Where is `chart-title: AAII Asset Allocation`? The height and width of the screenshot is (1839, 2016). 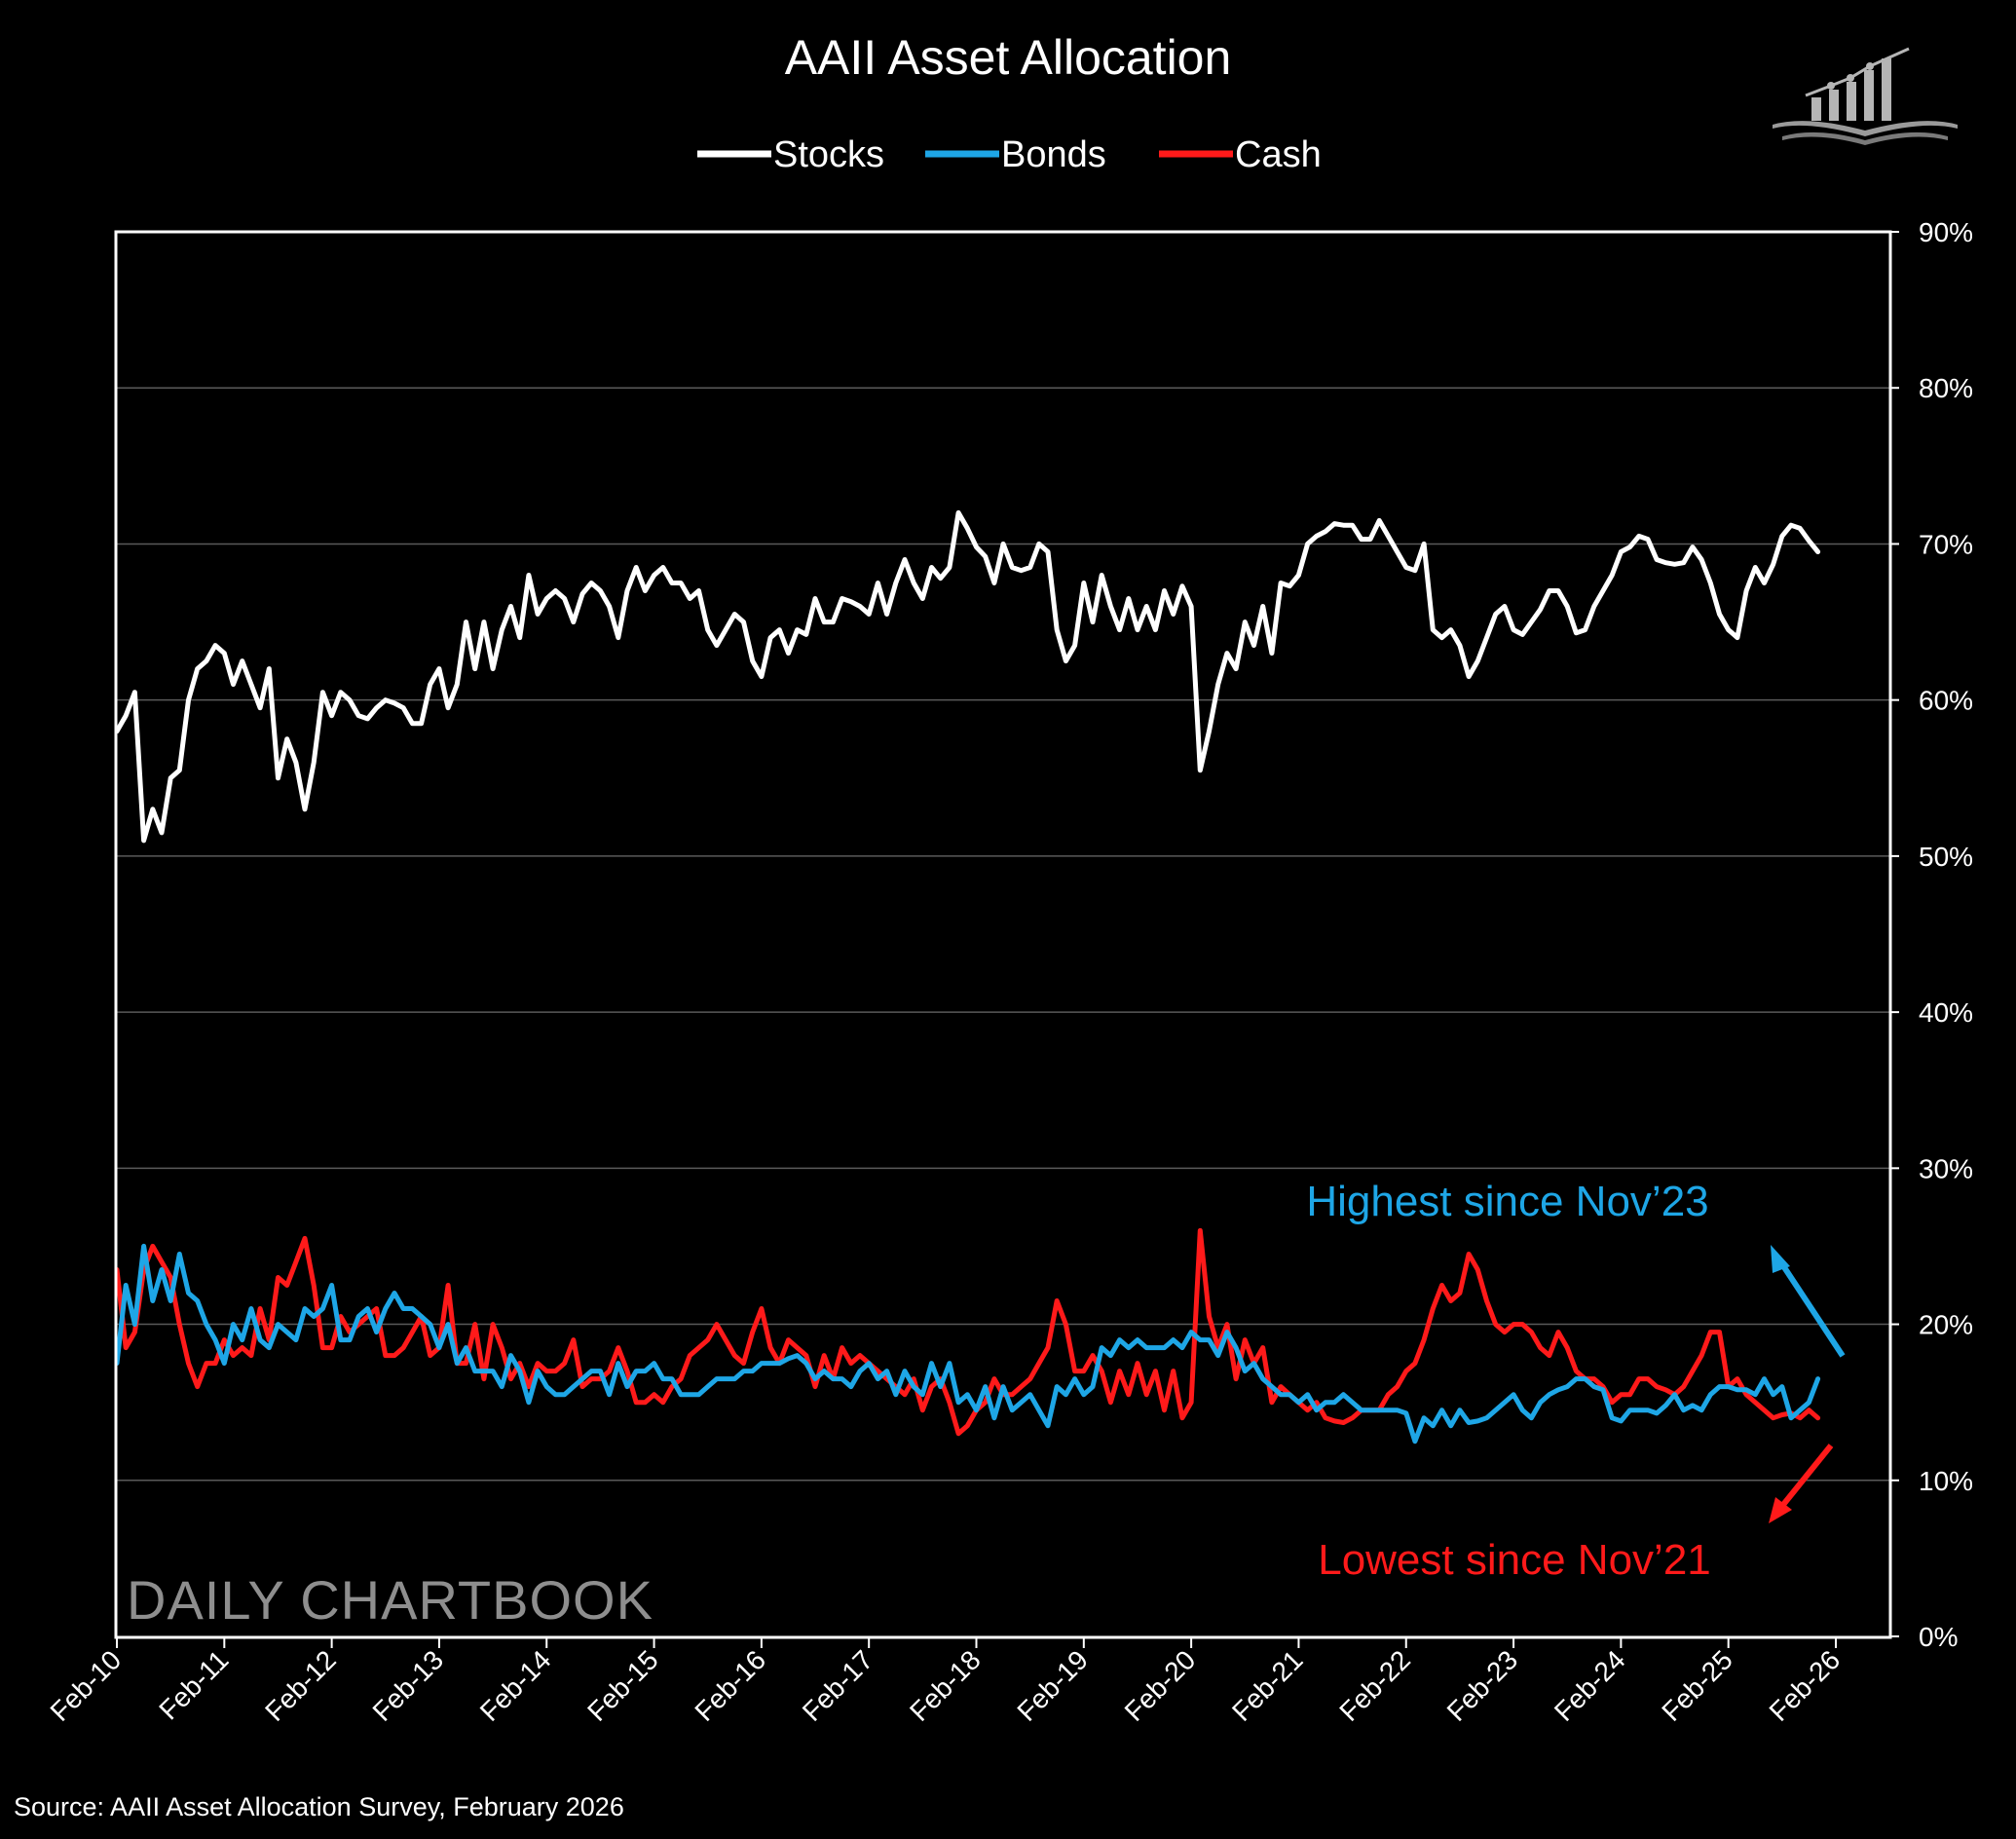 chart-title: AAII Asset Allocation is located at coordinates (1008, 57).